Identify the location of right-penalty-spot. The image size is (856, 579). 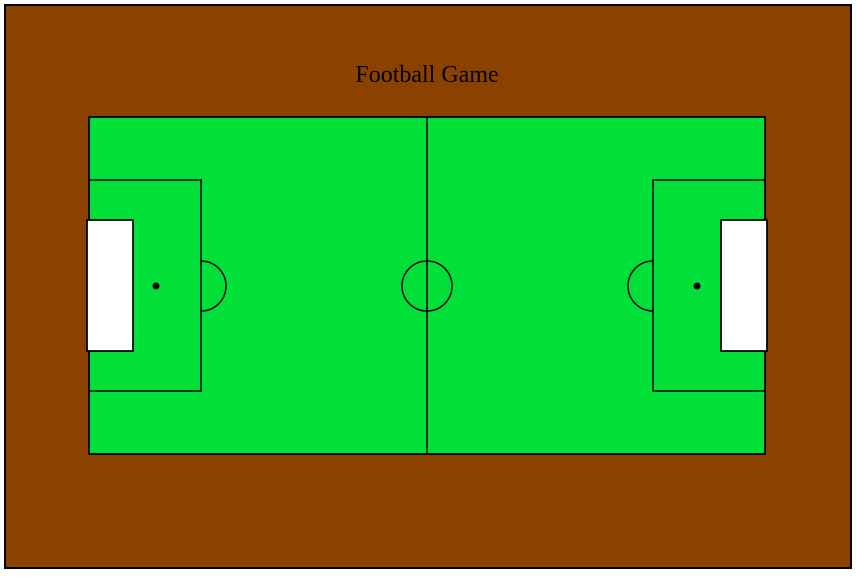
(697, 286).